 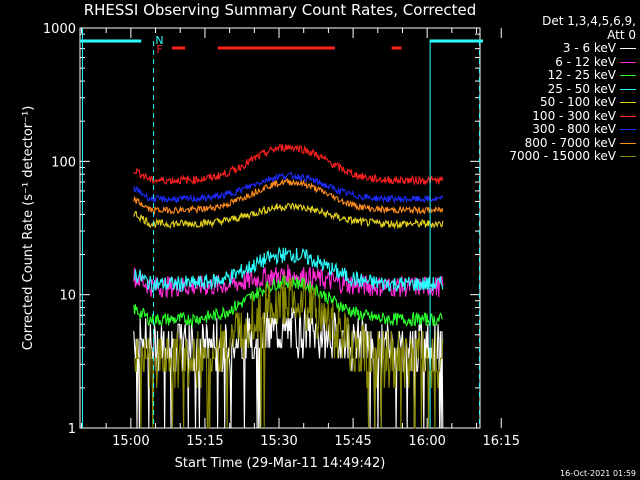 I want to click on legend-item: 50 - 100 keV, so click(x=560, y=102).